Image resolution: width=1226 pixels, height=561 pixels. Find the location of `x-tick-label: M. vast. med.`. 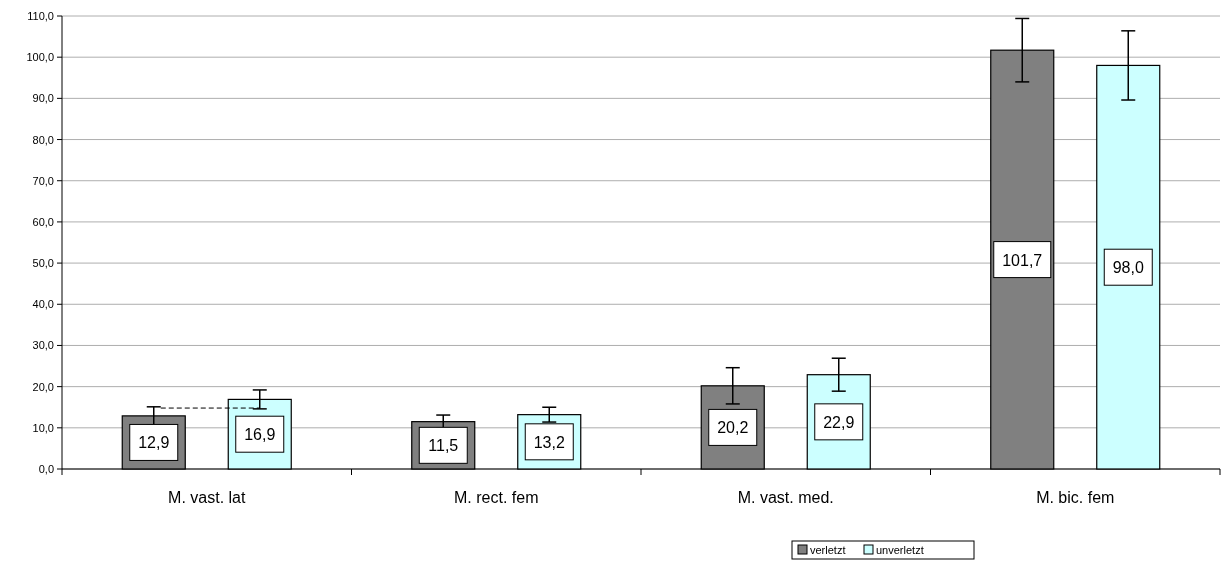

x-tick-label: M. vast. med. is located at coordinates (785, 497).